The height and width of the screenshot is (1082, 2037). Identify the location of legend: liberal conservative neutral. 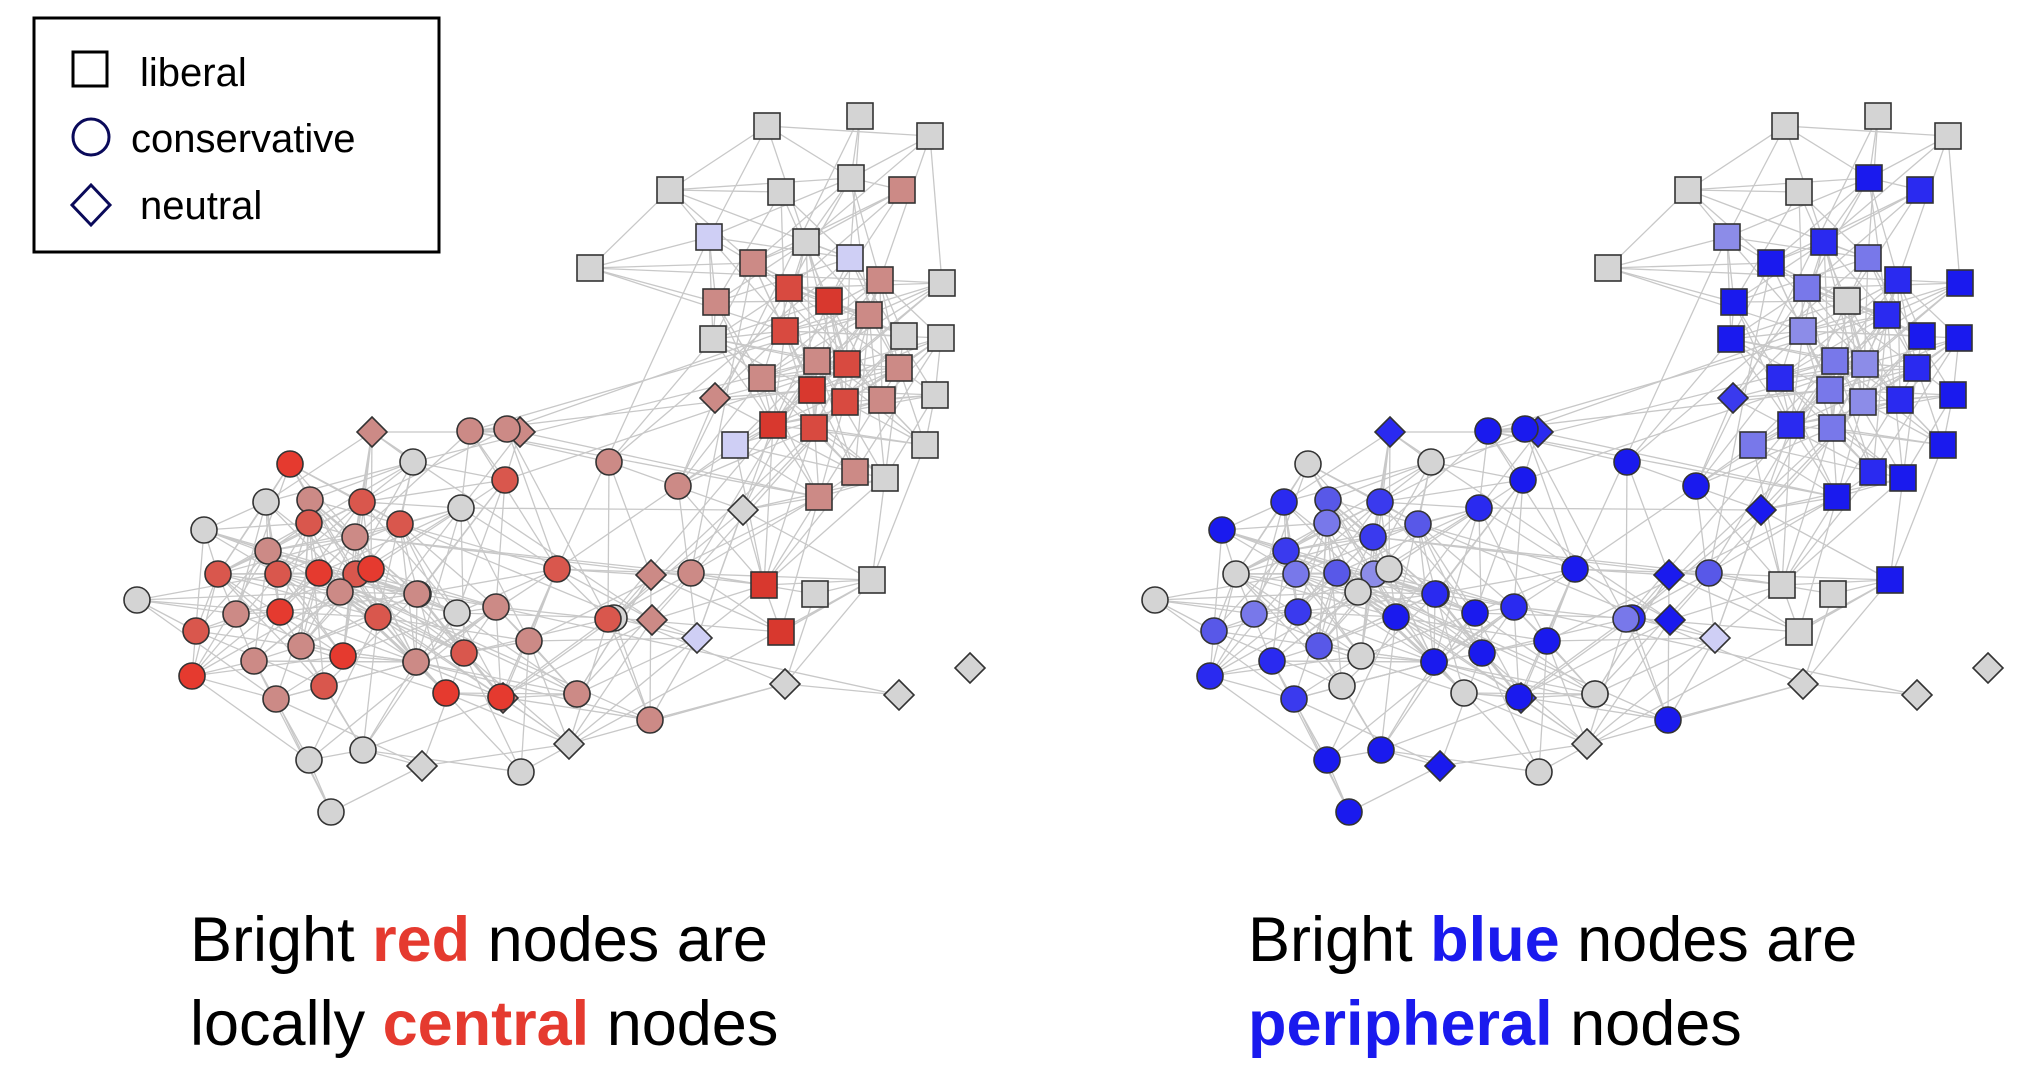
(236, 135).